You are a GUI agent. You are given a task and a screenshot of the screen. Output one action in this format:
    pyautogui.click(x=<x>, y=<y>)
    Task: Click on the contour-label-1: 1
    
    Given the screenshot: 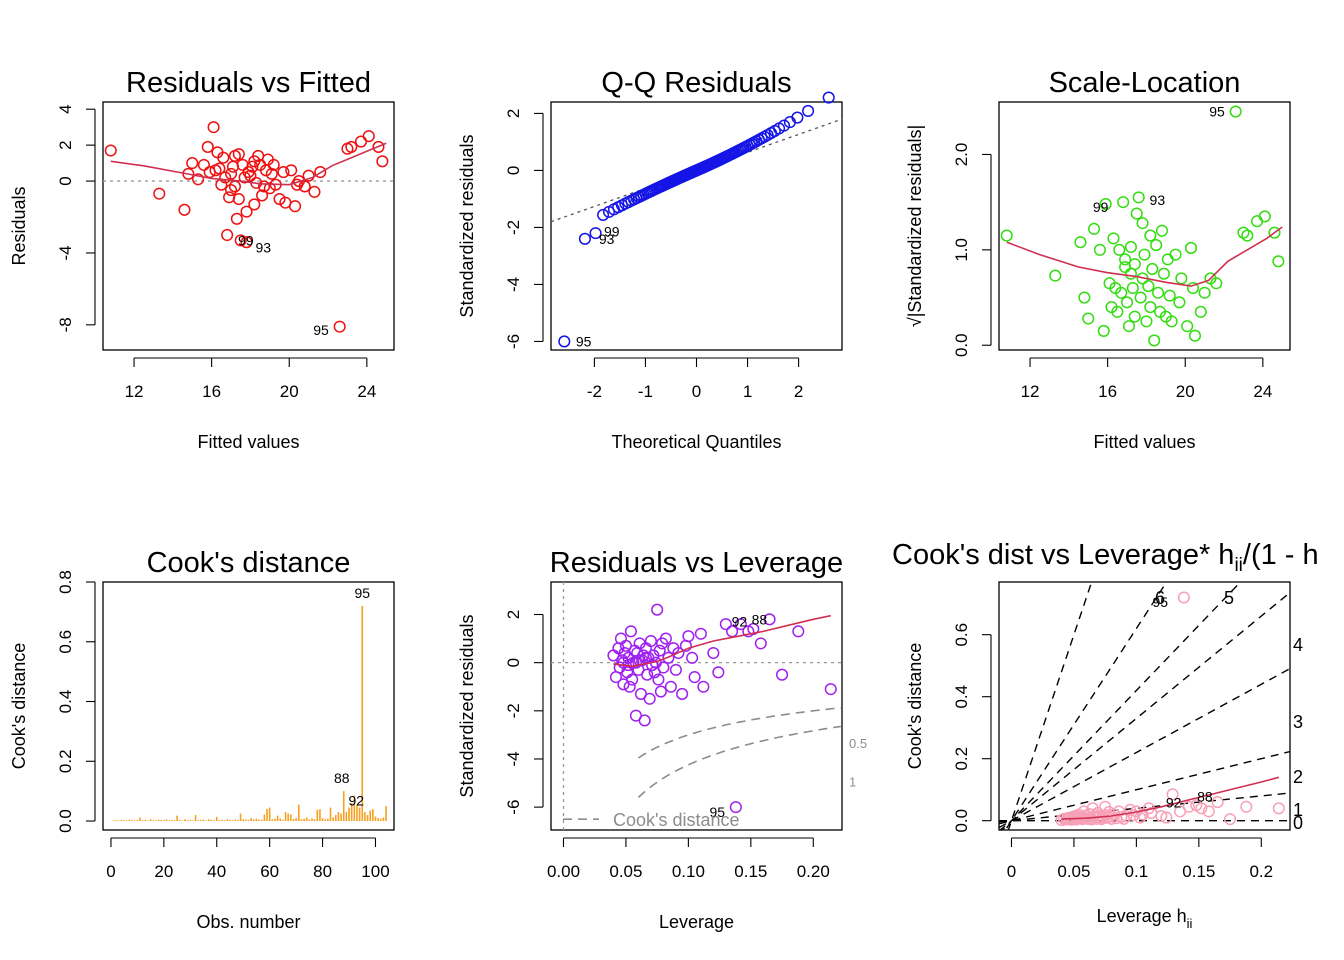 What is the action you would take?
    pyautogui.click(x=852, y=782)
    